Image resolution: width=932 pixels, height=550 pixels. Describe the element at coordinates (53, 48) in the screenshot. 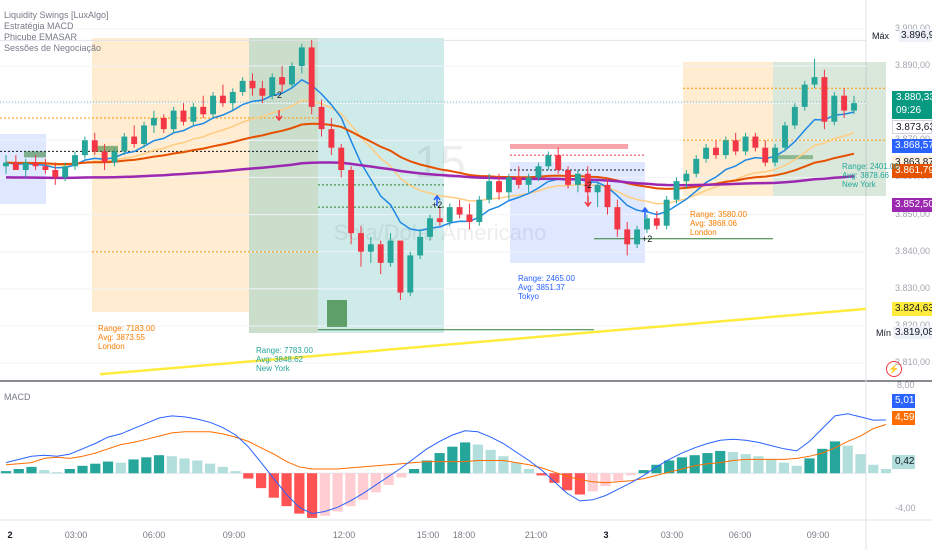

I see `legend-item-trading-sessions: Sessões de Negociação` at that location.